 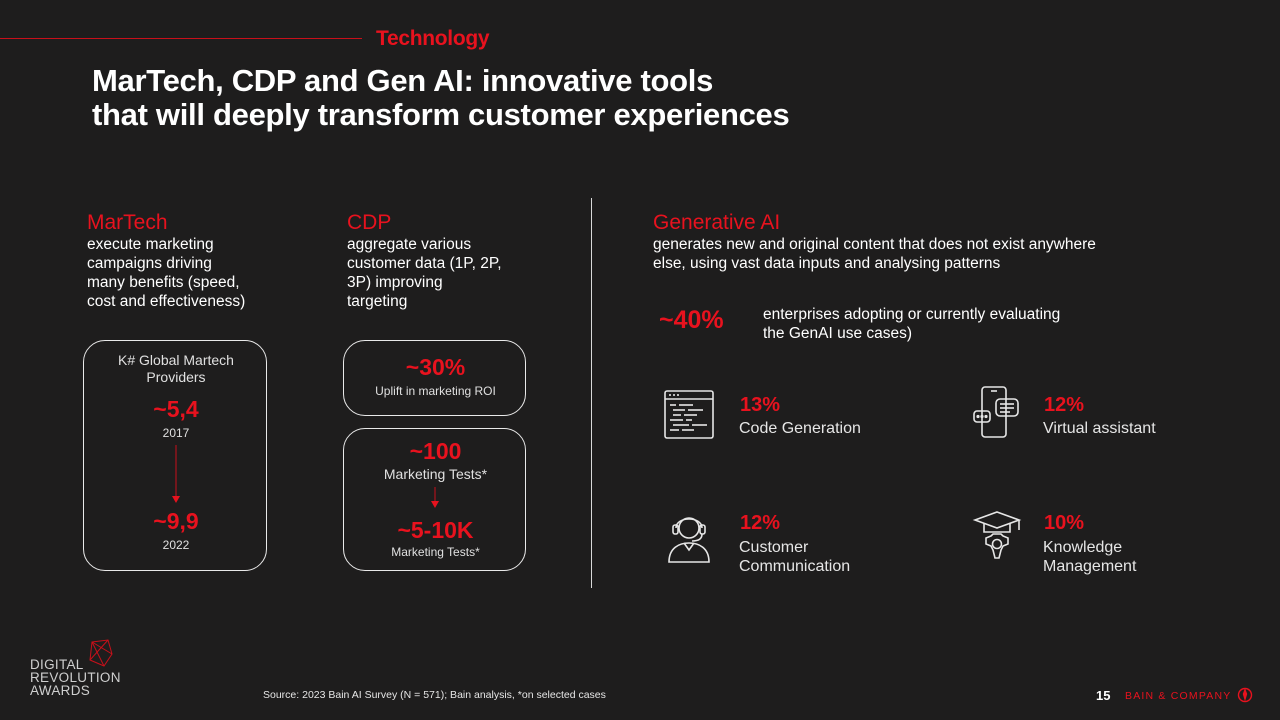 I want to click on virtual-assistant-pct: 12%, so click(x=1064, y=405).